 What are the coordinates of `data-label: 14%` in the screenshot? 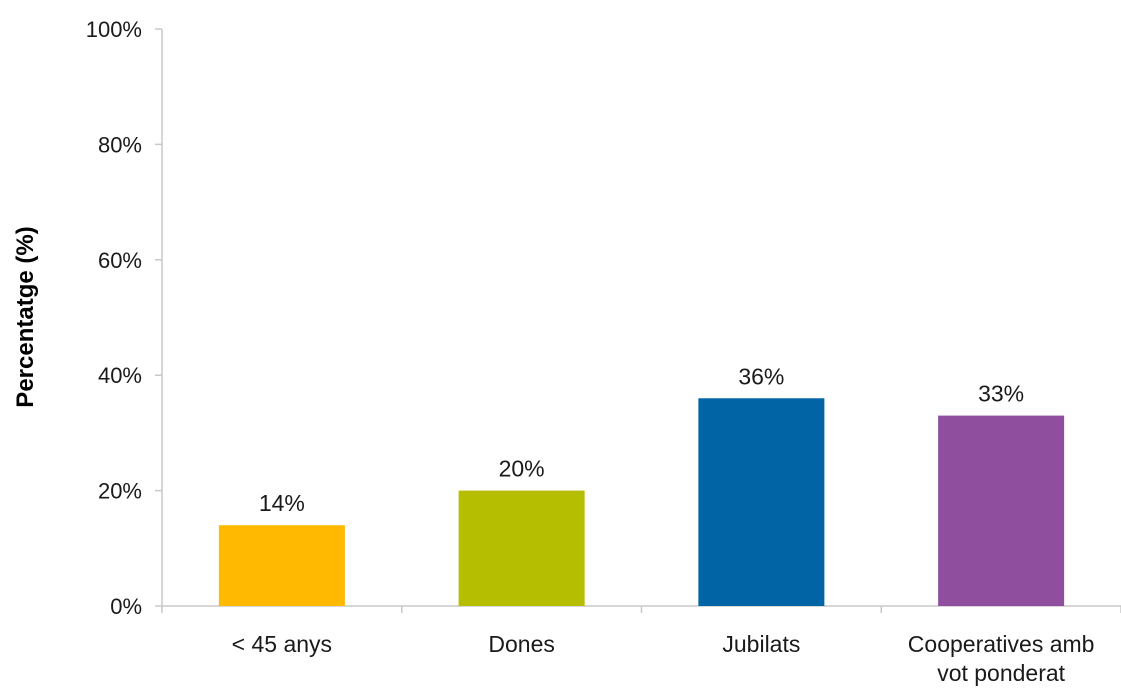 It's located at (282, 503).